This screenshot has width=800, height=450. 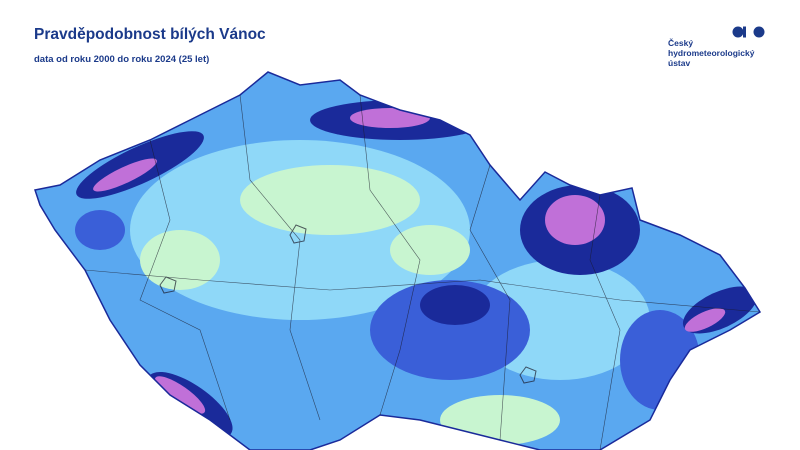 I want to click on logo-line: ústav, so click(x=679, y=63).